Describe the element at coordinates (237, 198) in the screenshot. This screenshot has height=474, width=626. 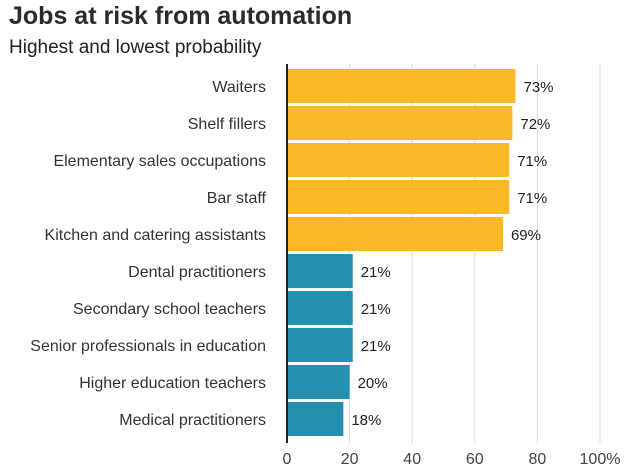
I see `category-label-3: Bar staff` at that location.